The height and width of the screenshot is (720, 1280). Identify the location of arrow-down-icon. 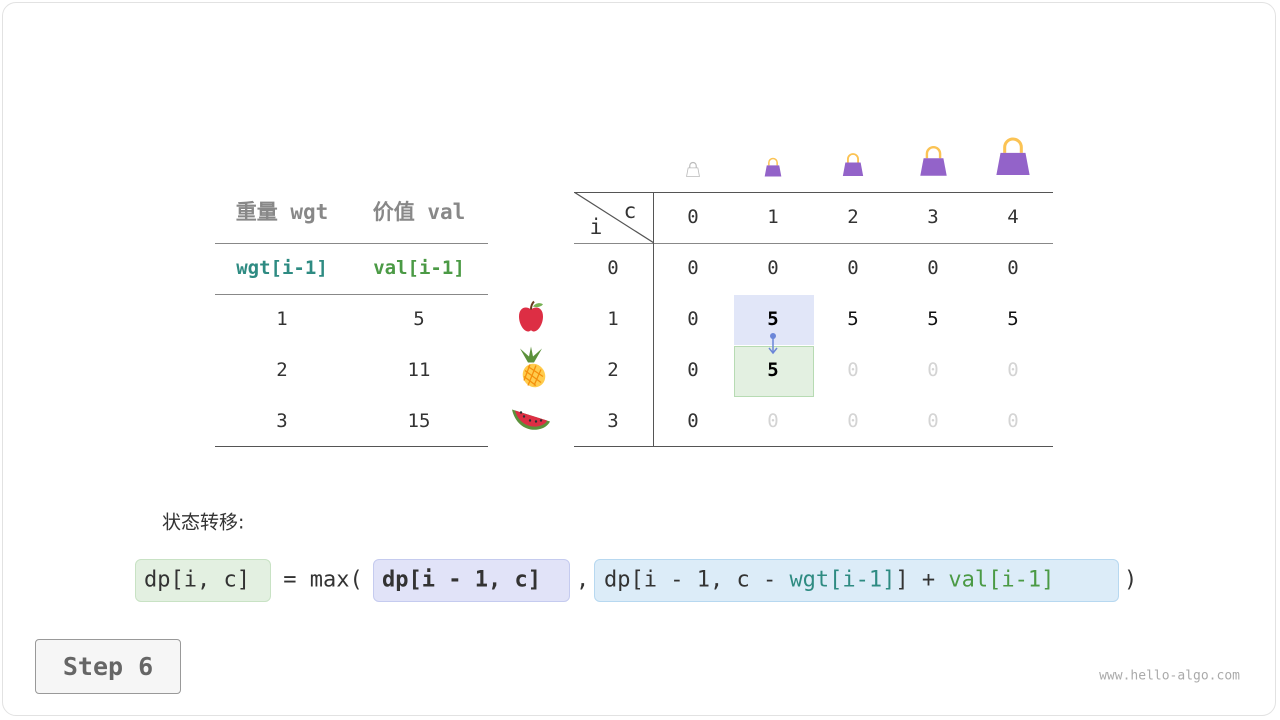
(773, 346).